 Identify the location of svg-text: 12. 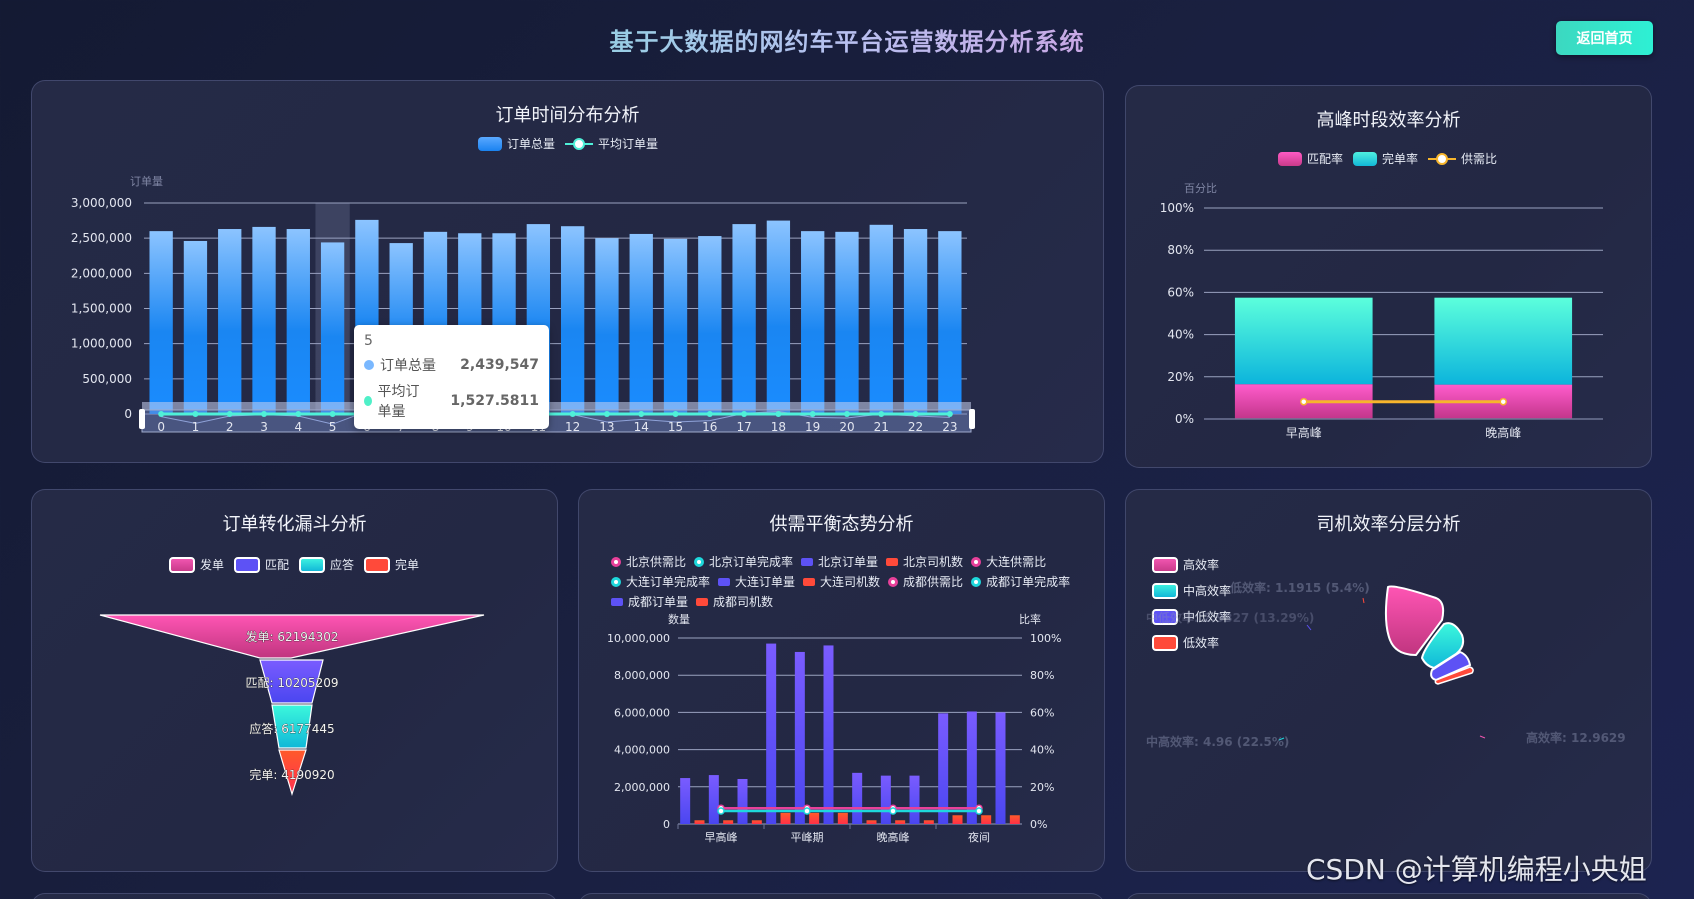
(572, 427).